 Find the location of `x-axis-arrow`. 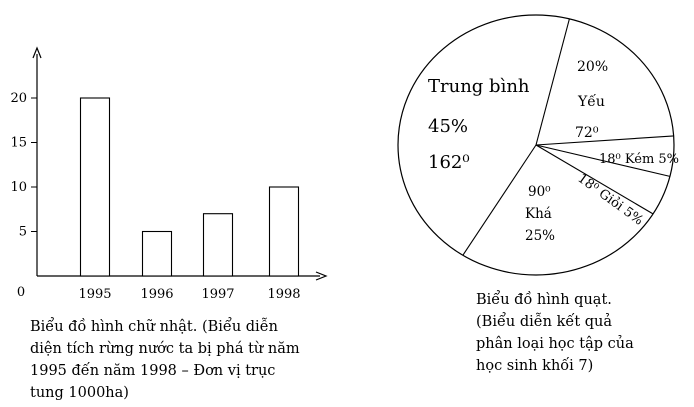

x-axis-arrow is located at coordinates (321, 276).